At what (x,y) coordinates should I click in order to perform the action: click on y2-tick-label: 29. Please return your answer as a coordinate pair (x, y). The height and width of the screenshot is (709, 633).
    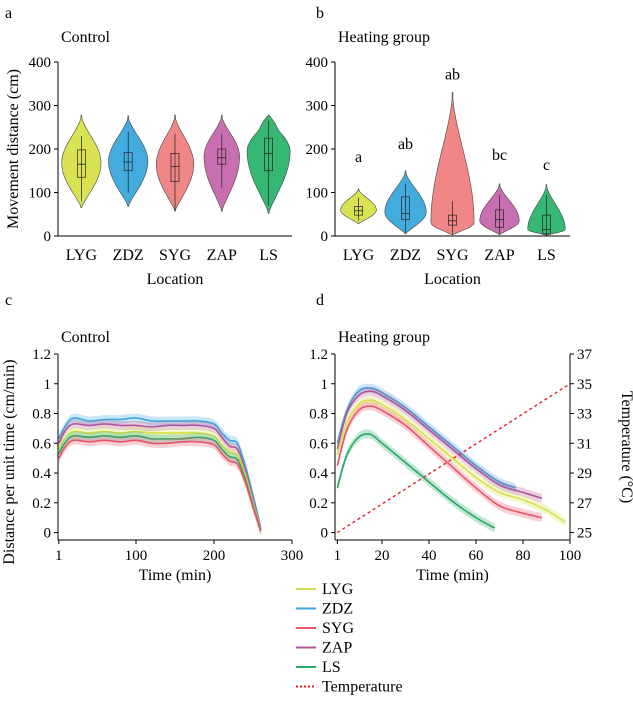
    Looking at the image, I should click on (584, 474).